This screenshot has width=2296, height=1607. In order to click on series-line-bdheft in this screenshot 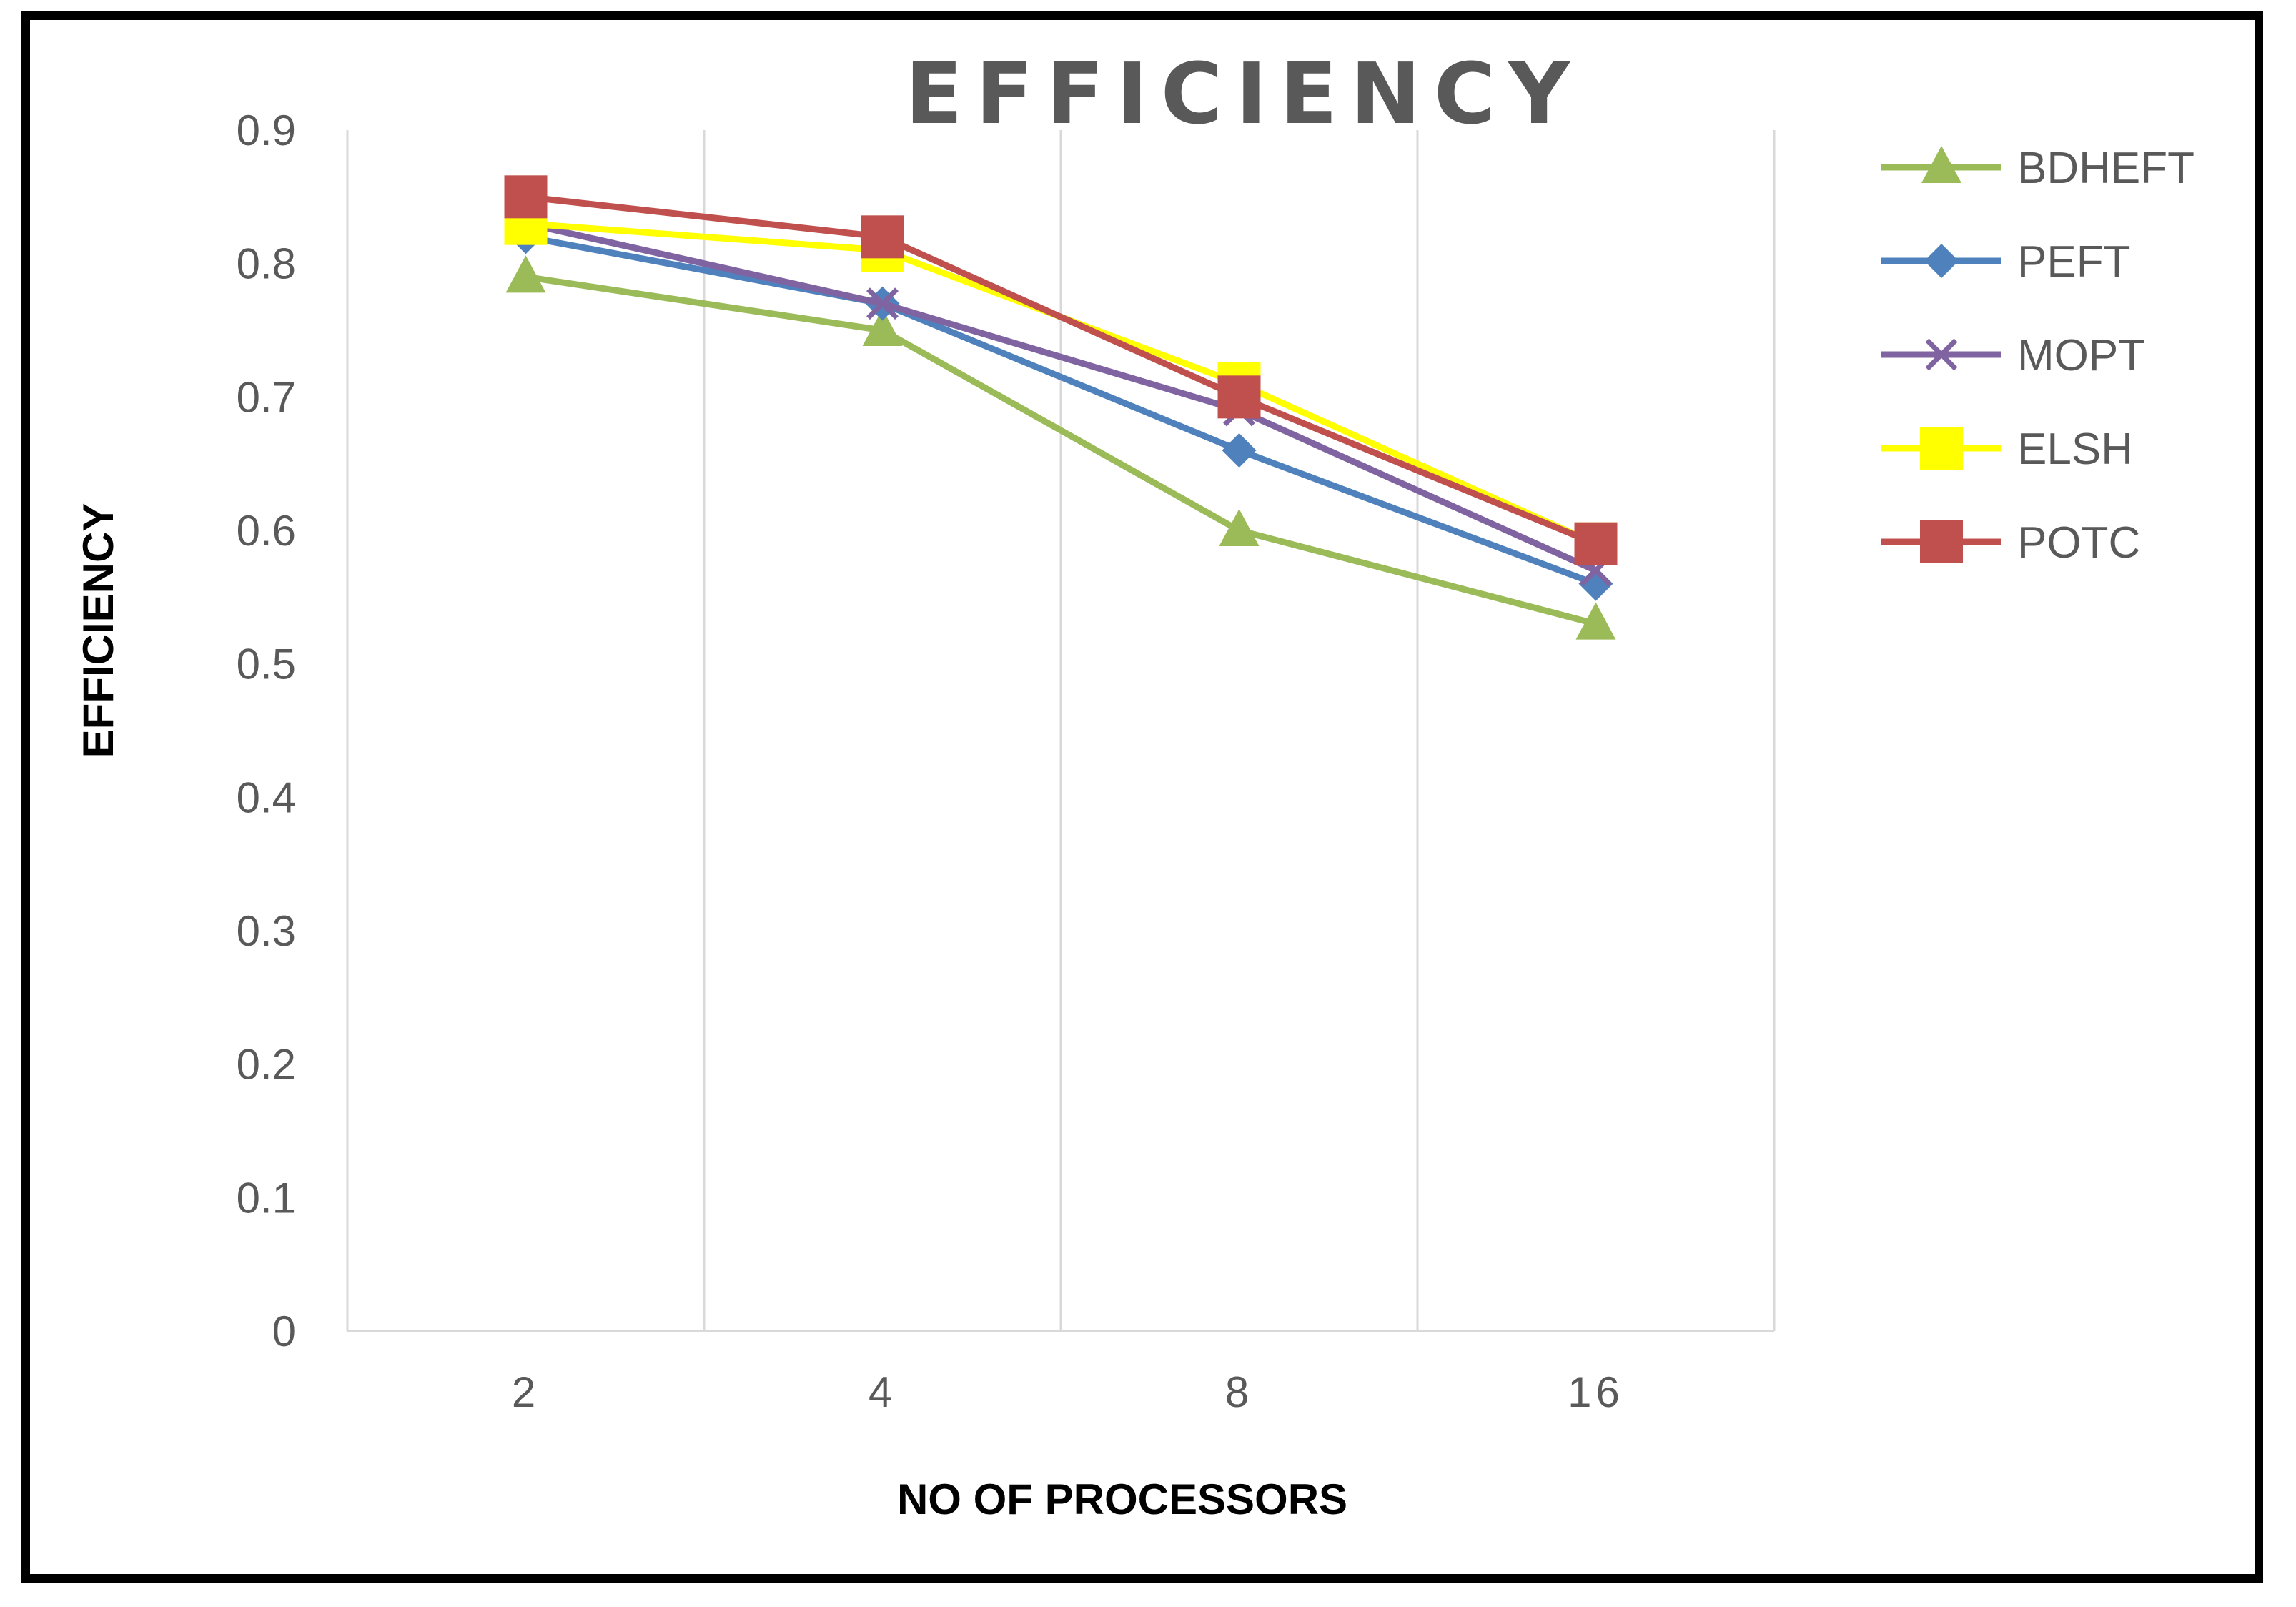, I will do `click(1061, 450)`.